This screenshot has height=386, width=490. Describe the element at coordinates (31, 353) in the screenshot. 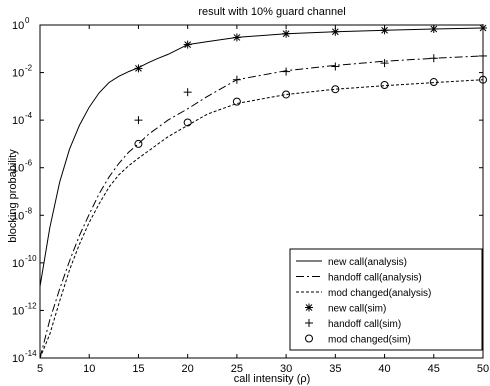

I see `y-tick-exponent: -14` at that location.